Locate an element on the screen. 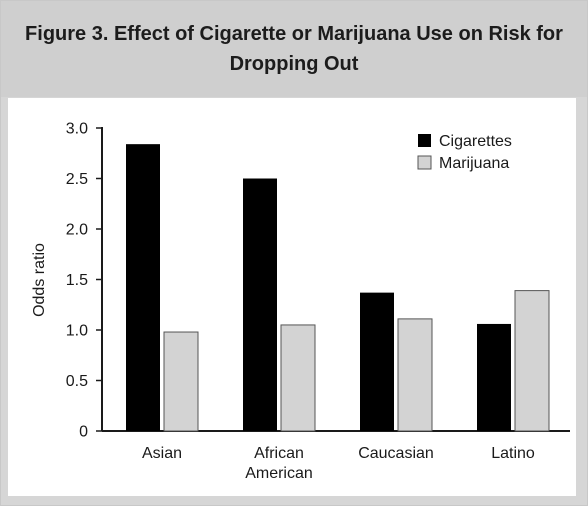 The image size is (588, 506). y-tick-label: 3.0 is located at coordinates (77, 129).